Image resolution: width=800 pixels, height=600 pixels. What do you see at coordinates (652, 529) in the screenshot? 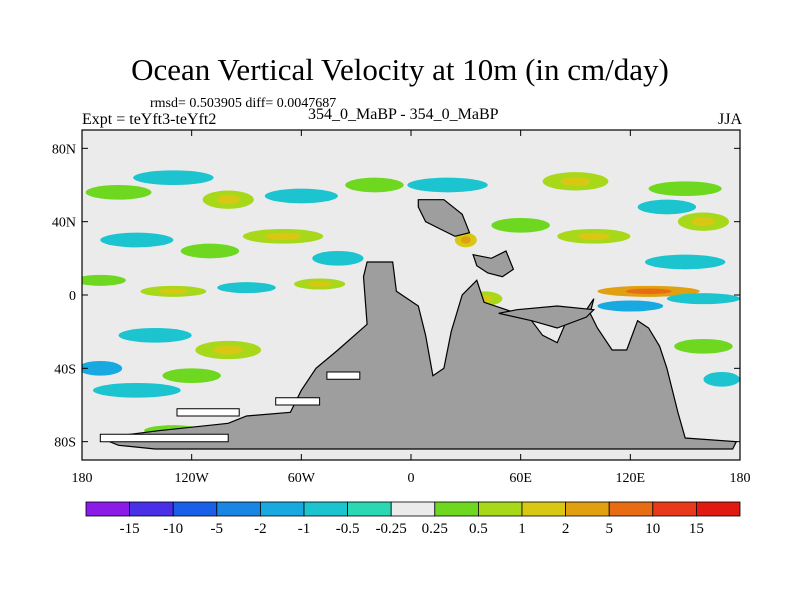
I see `colorbar-label: 10` at bounding box center [652, 529].